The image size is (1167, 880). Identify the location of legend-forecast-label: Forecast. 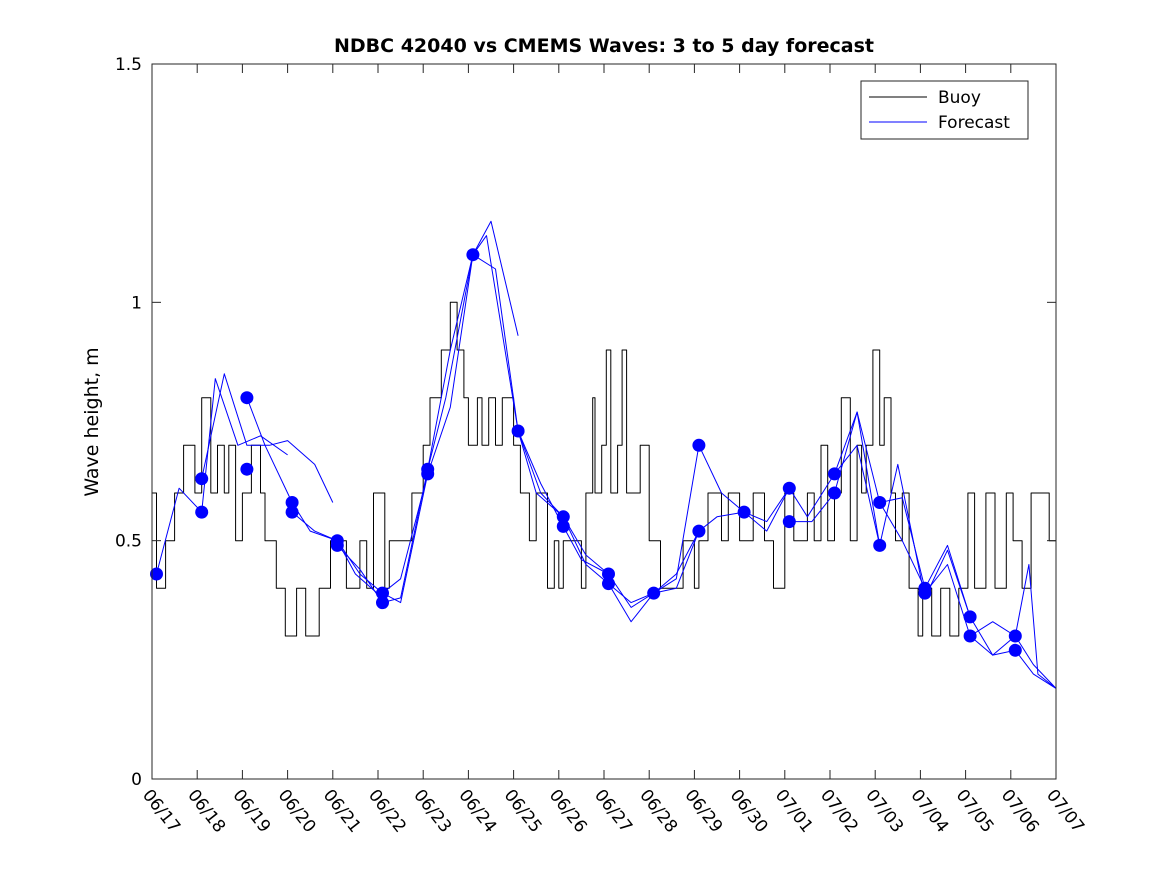
(974, 123).